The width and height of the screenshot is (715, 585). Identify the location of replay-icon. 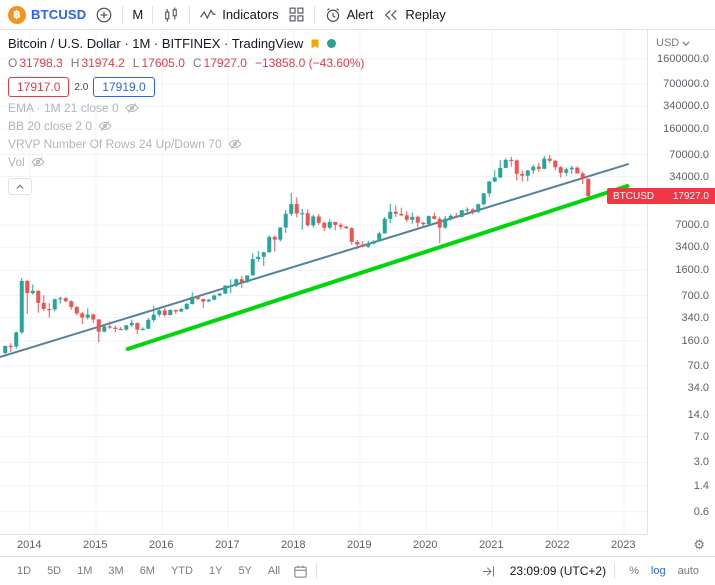
(391, 15).